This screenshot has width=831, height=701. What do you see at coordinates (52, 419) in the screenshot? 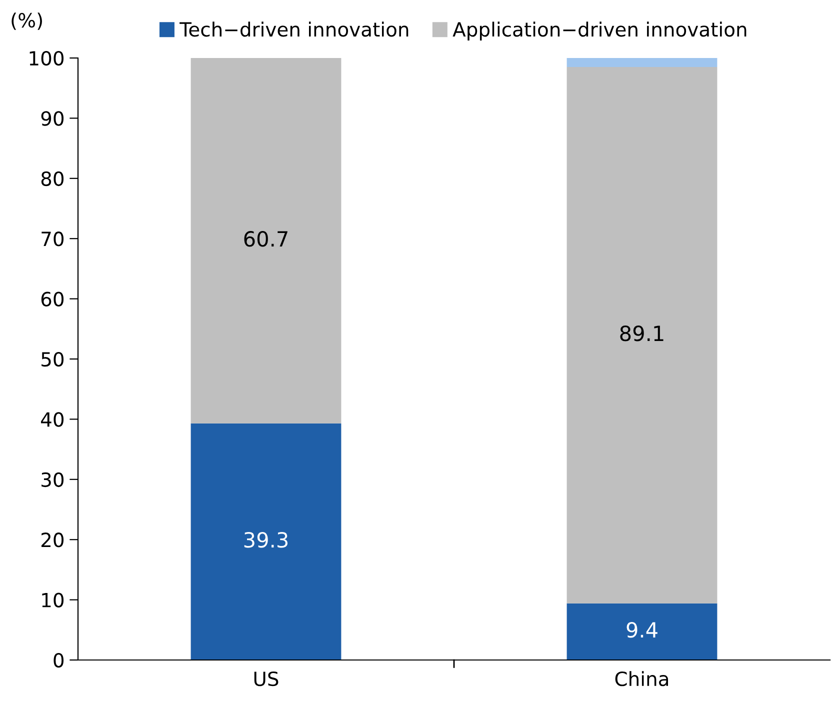
I see `y-tick-label: 40` at bounding box center [52, 419].